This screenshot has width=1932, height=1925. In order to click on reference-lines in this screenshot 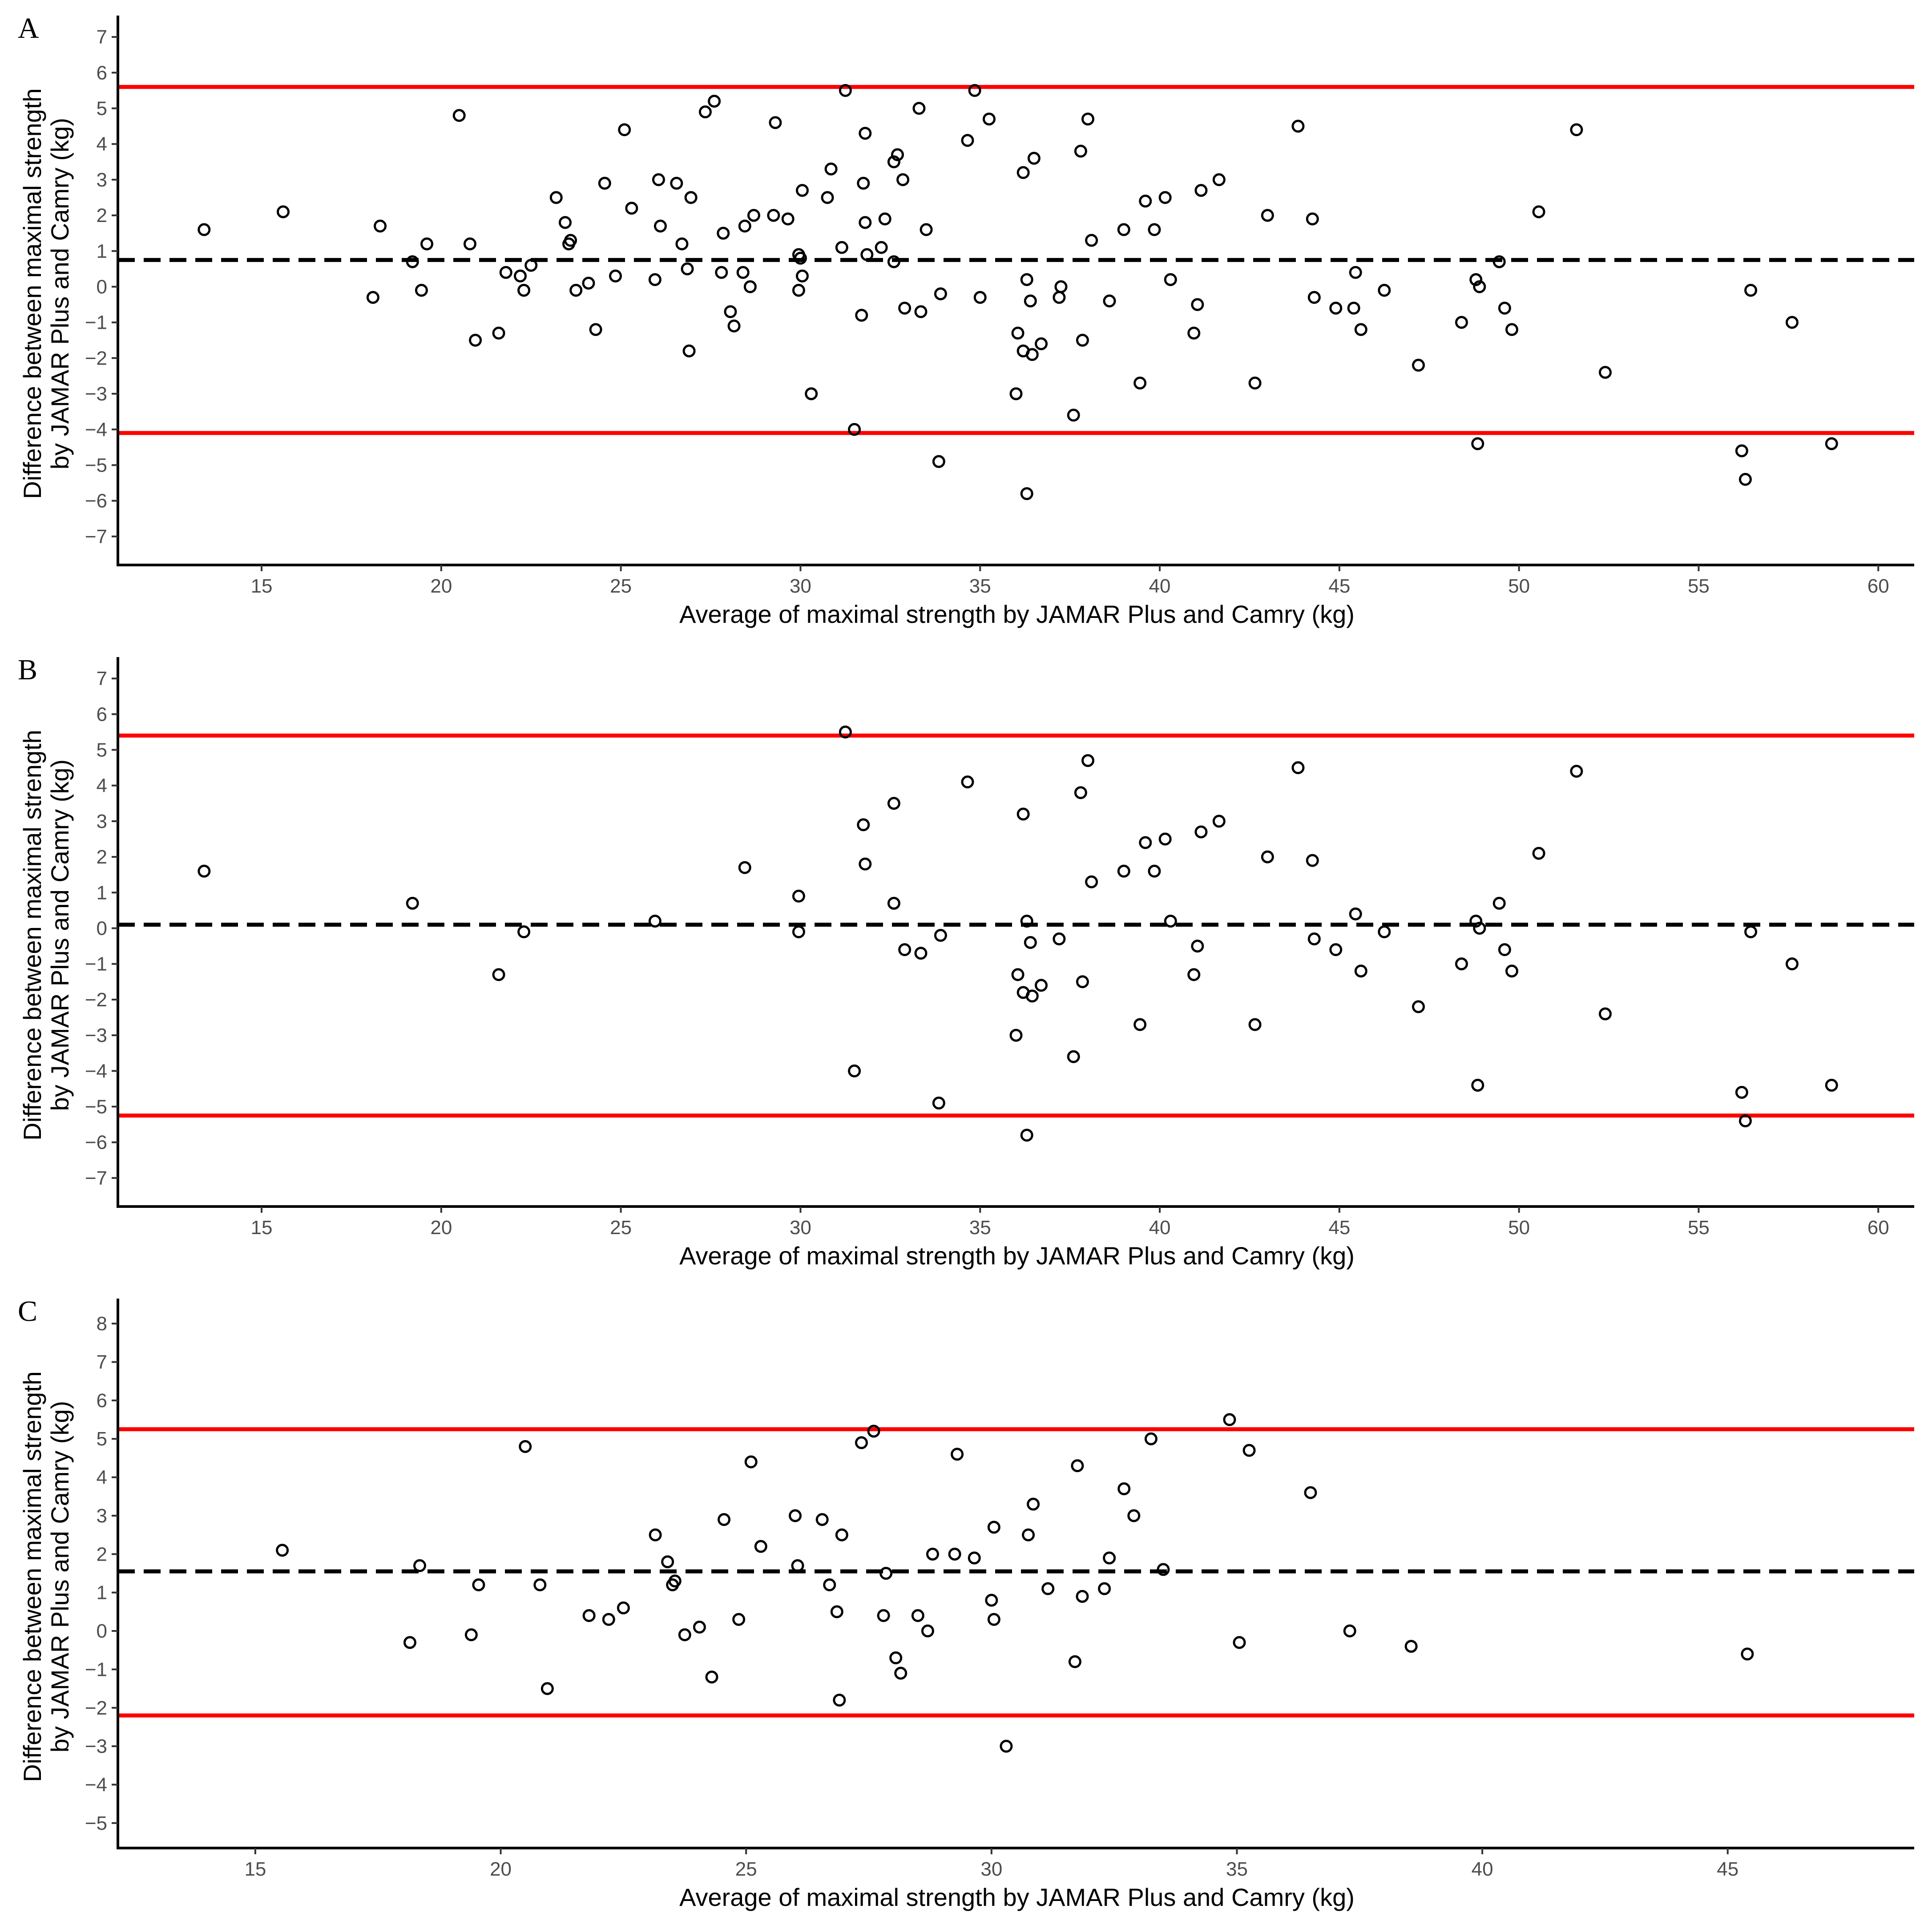, I will do `click(1016, 1573)`.